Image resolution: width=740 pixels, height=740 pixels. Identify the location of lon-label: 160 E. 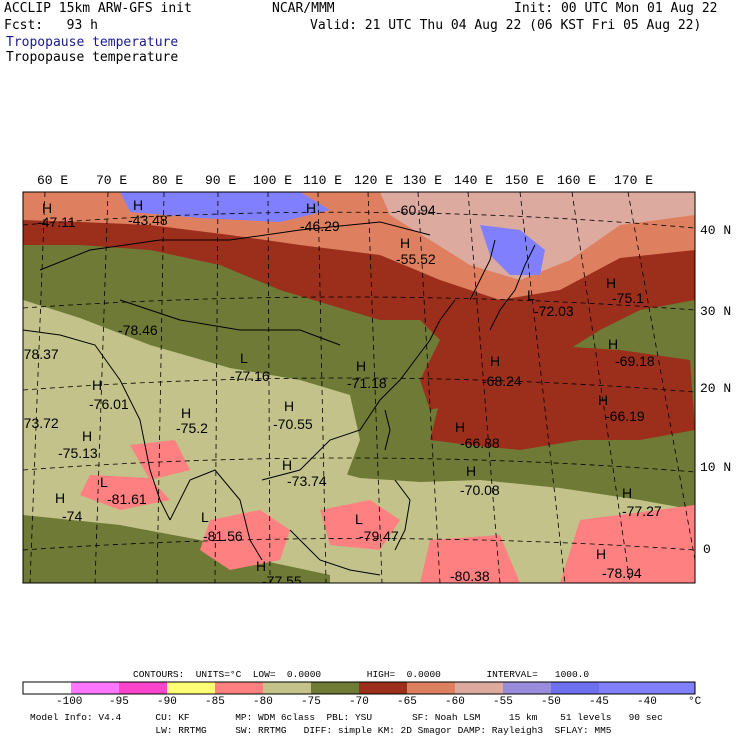
(576, 180).